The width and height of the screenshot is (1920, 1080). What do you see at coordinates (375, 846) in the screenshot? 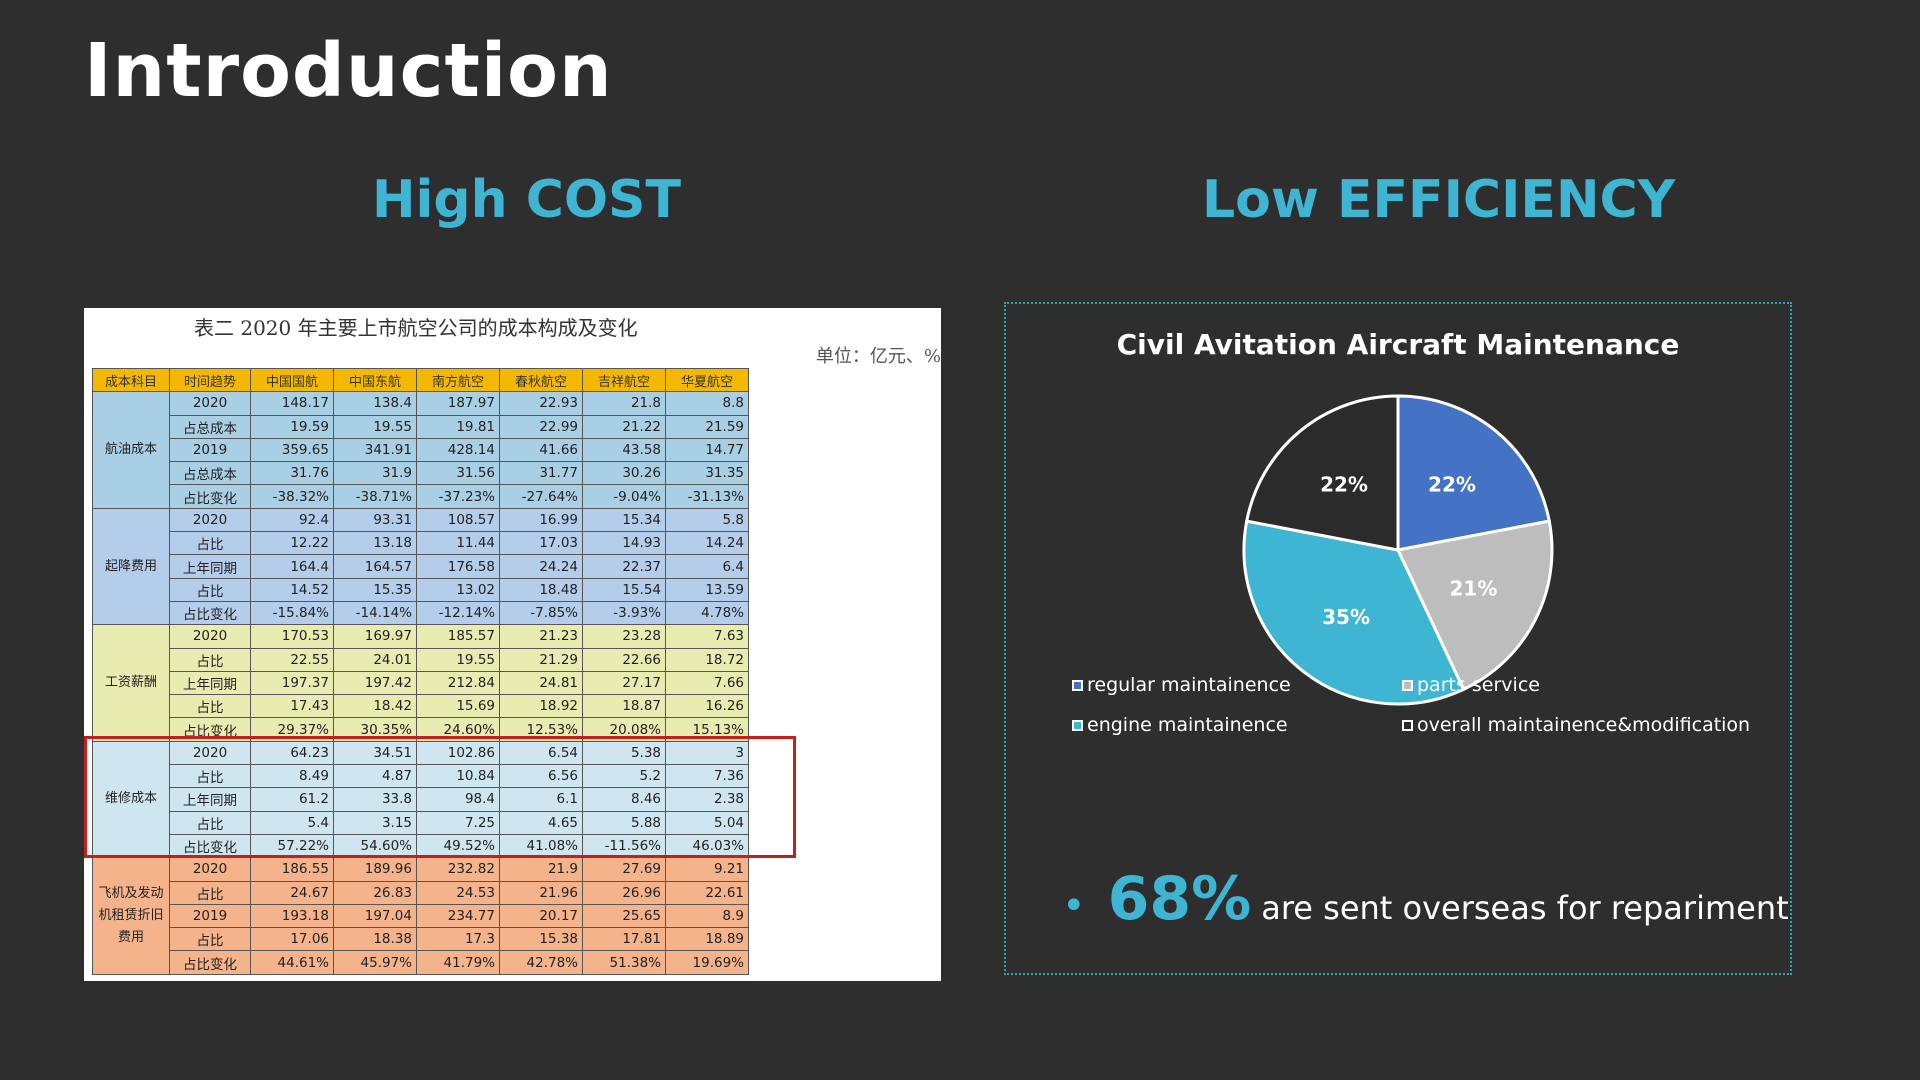
I see `value-cell: 54.60%` at bounding box center [375, 846].